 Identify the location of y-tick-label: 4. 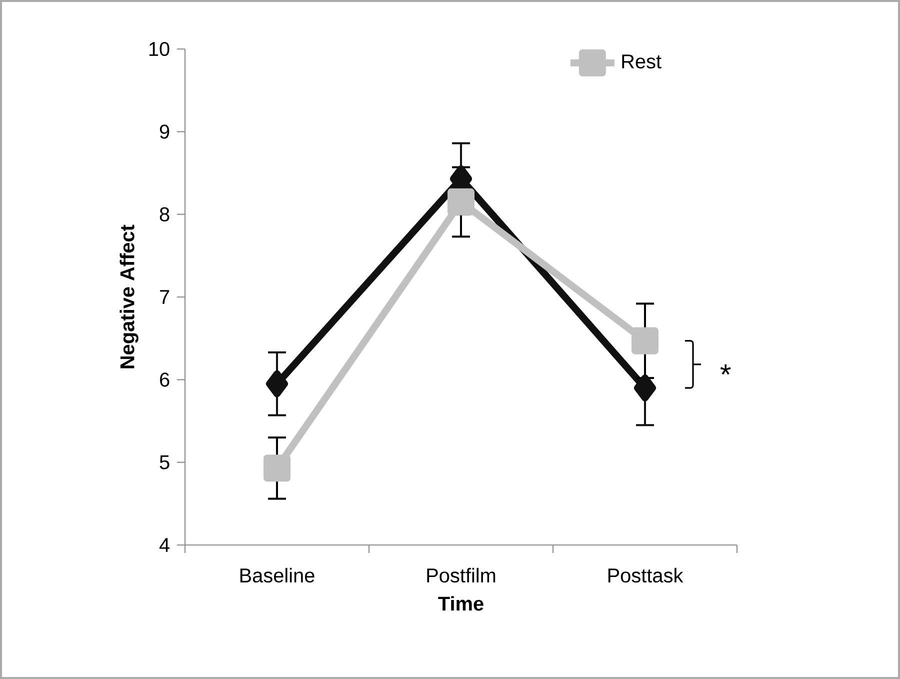
(164, 545).